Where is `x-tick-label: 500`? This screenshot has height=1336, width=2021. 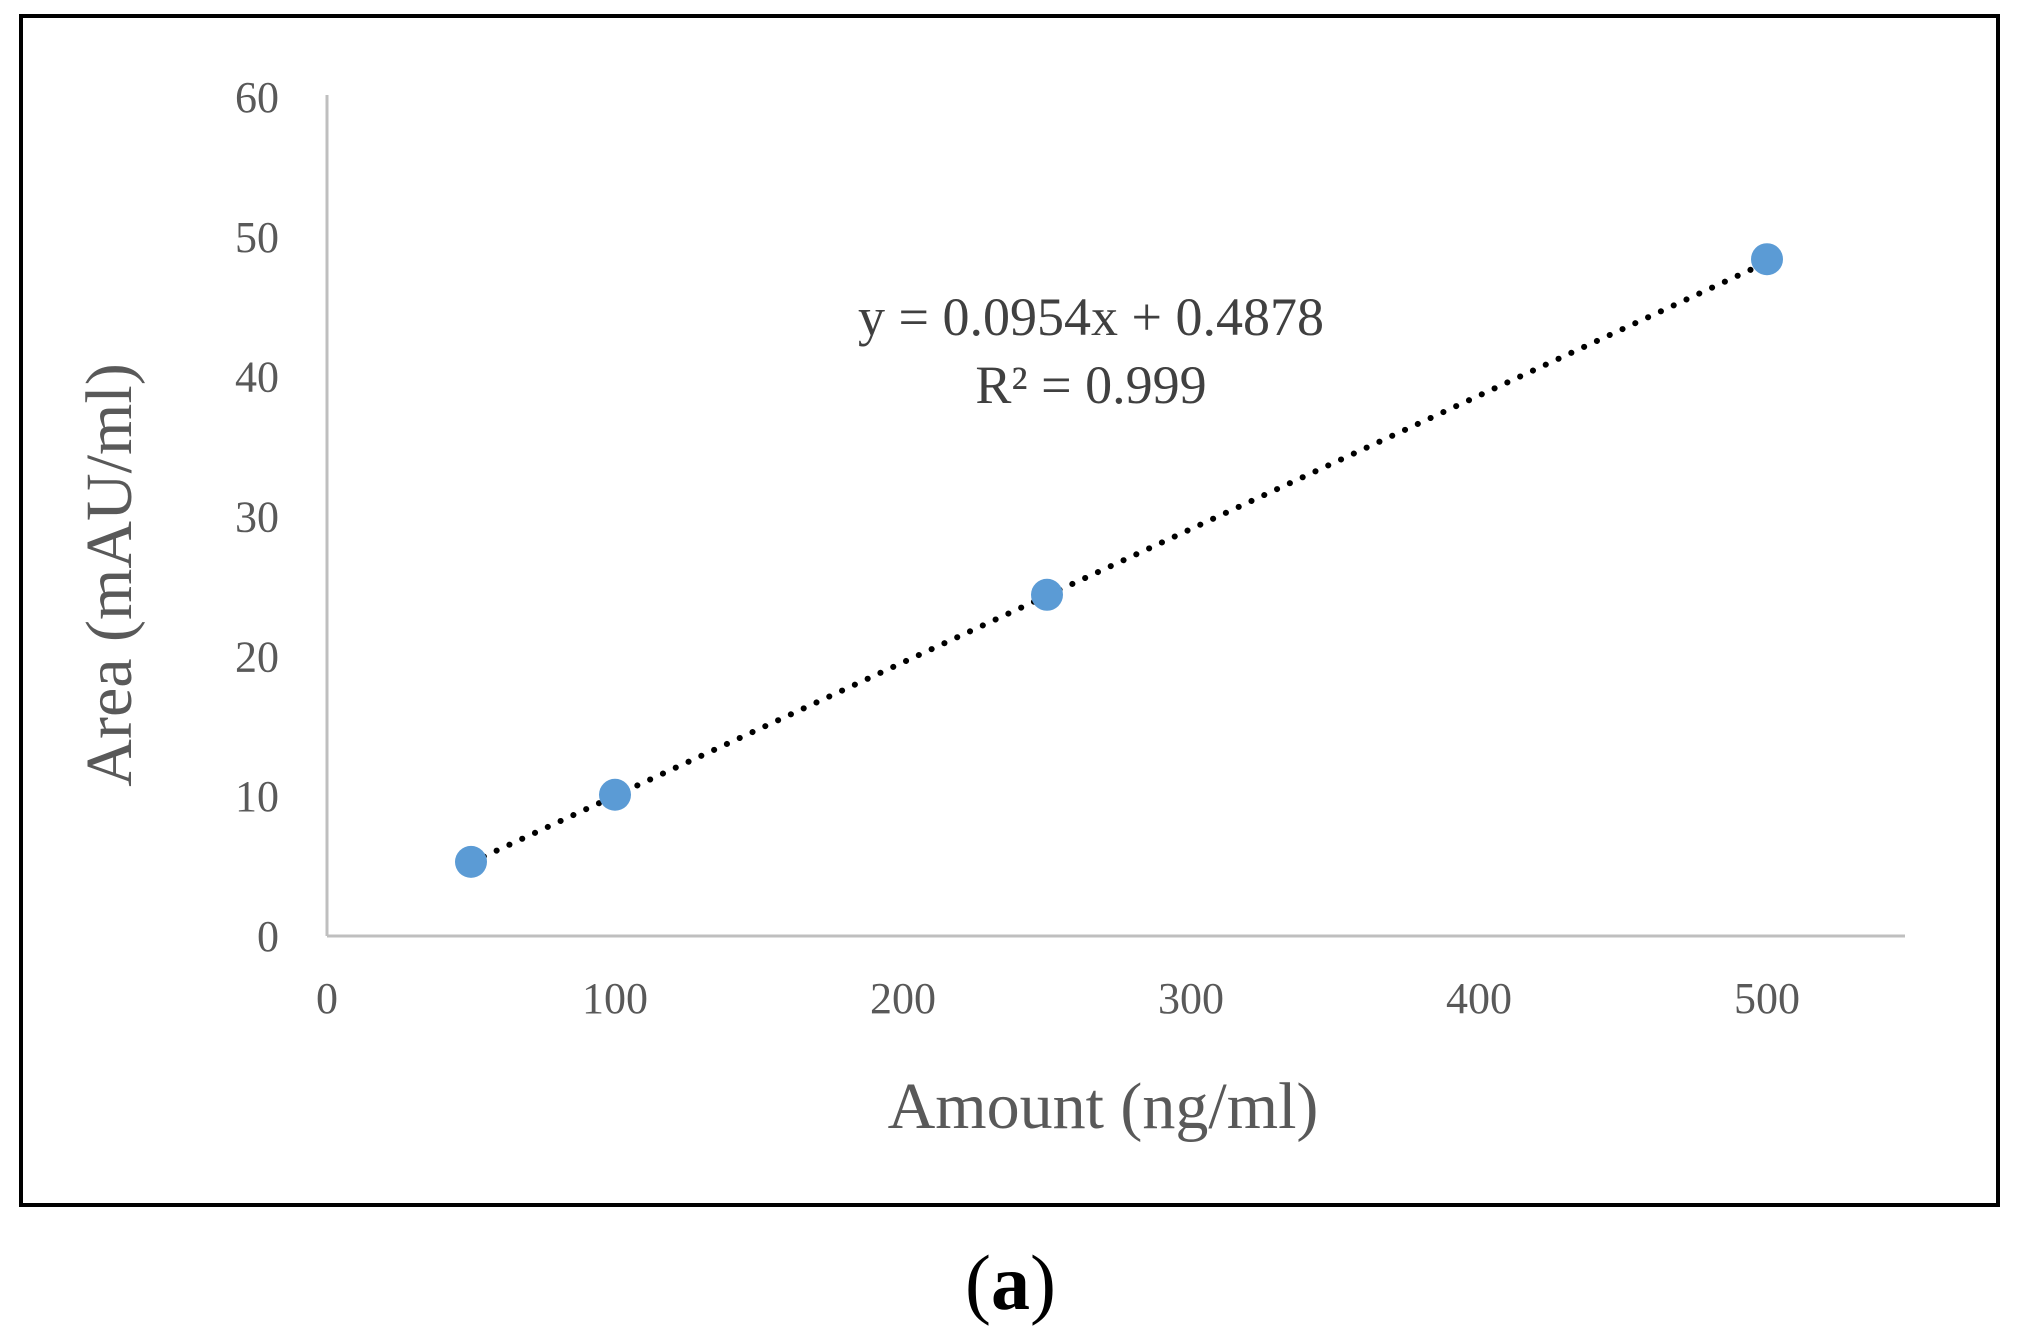
x-tick-label: 500 is located at coordinates (1767, 998).